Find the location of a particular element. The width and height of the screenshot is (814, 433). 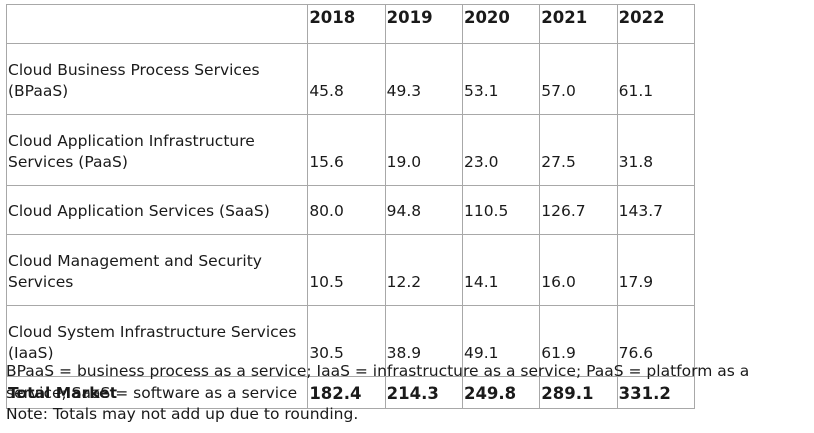

header-row: 2018 2019 2020 2021 2022 is located at coordinates (350, 24).